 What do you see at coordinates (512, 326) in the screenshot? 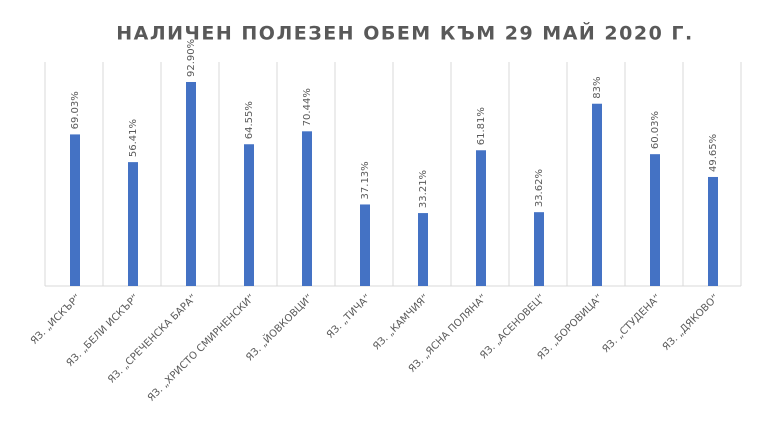
I see `x-tick-label: ЯЗ. „АСЕНОВЕЦ“` at bounding box center [512, 326].